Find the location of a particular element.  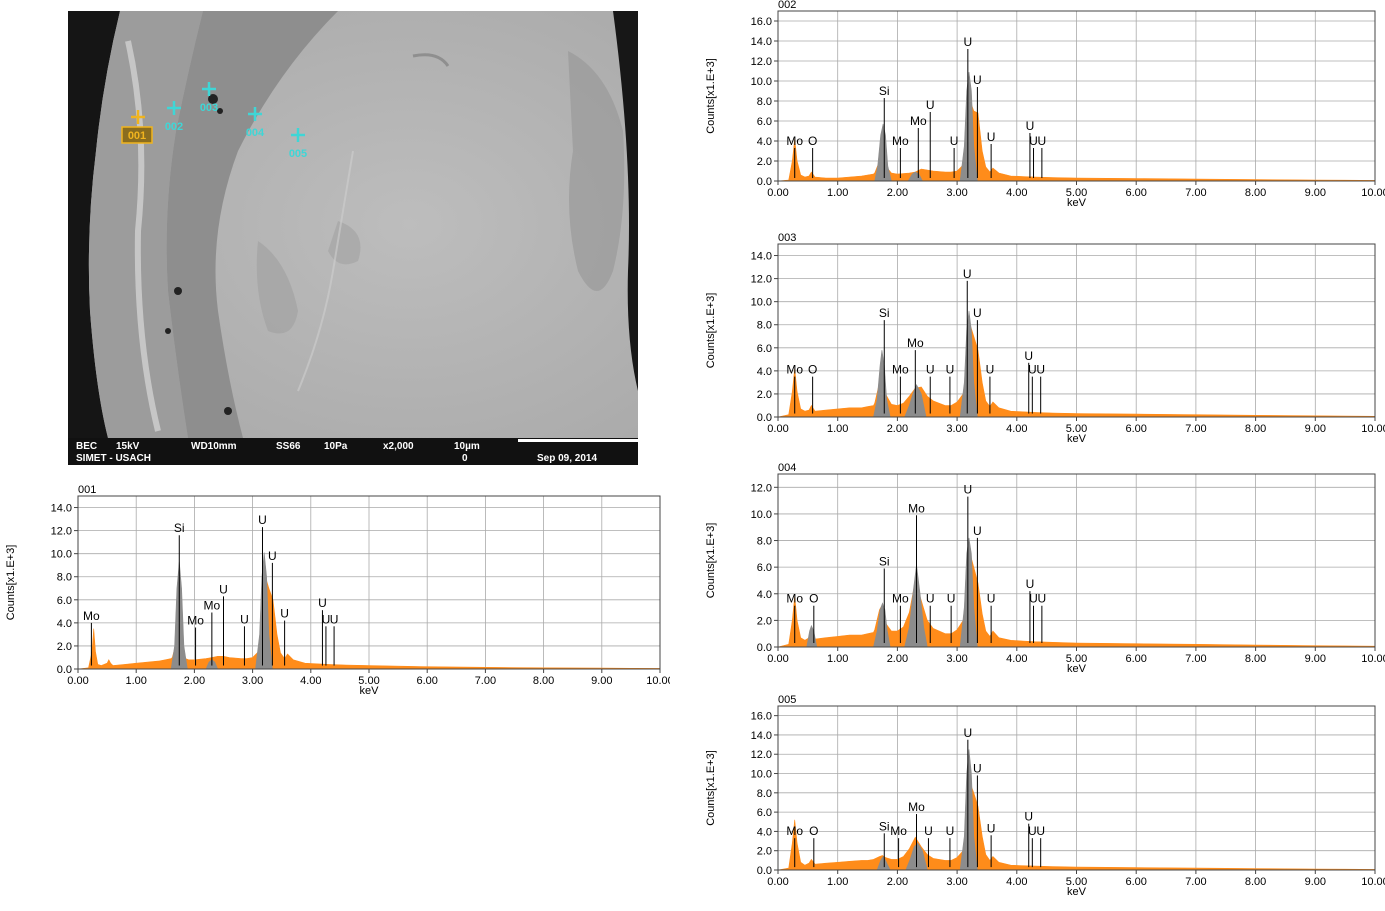

chart-title: 001 is located at coordinates (87, 490).